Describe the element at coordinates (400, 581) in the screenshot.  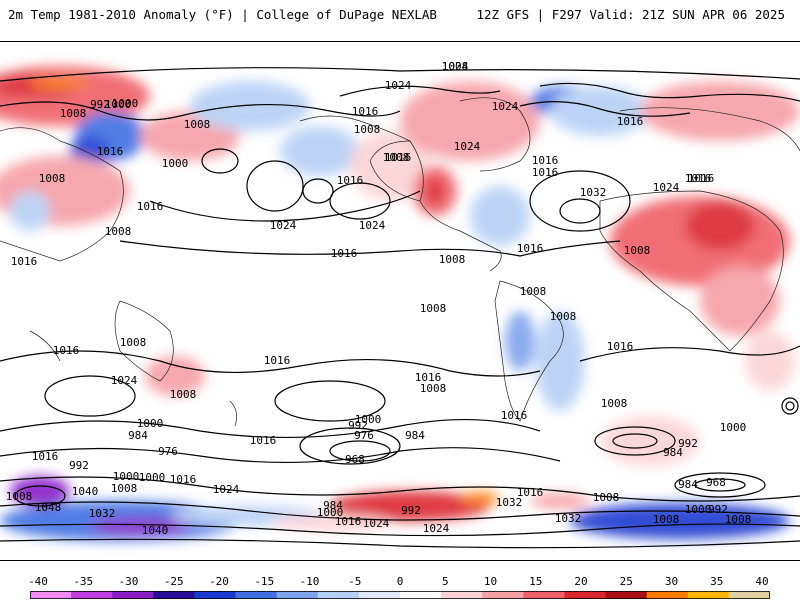
I see `colorbar-tick-label: 0` at that location.